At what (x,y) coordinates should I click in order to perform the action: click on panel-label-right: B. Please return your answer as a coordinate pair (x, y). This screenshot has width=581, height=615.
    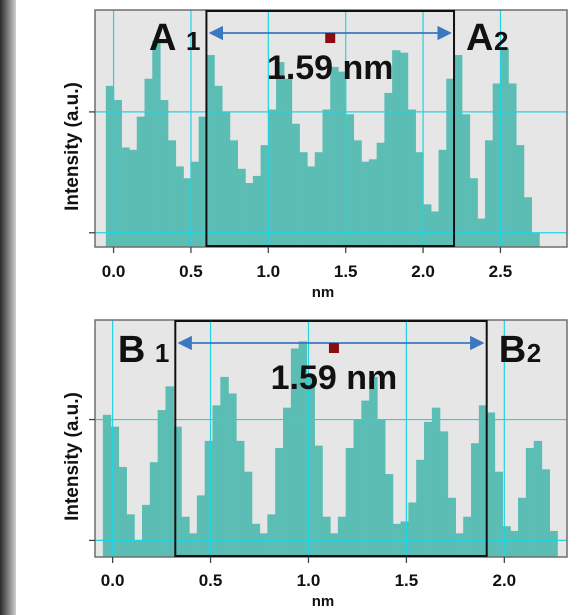
    Looking at the image, I should click on (512, 350).